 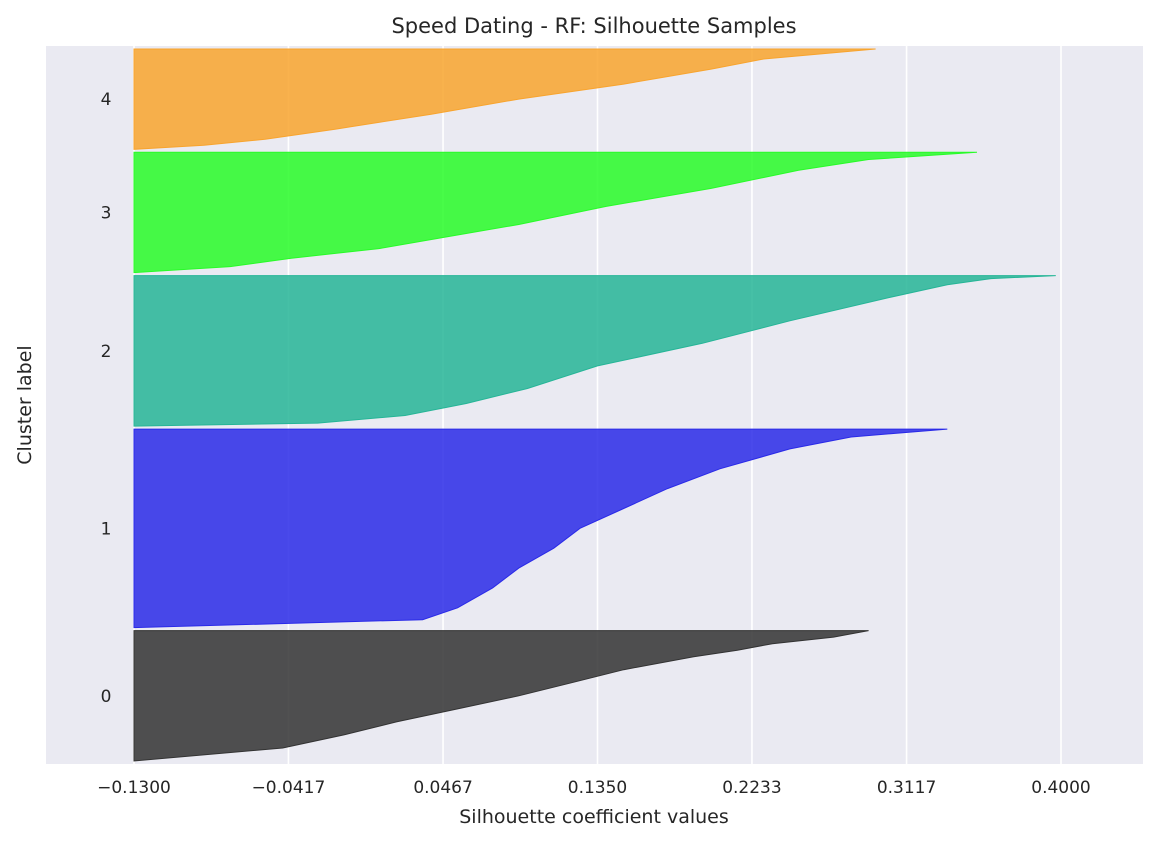 I want to click on x-tick-label-0: −0.1300, so click(x=134, y=788).